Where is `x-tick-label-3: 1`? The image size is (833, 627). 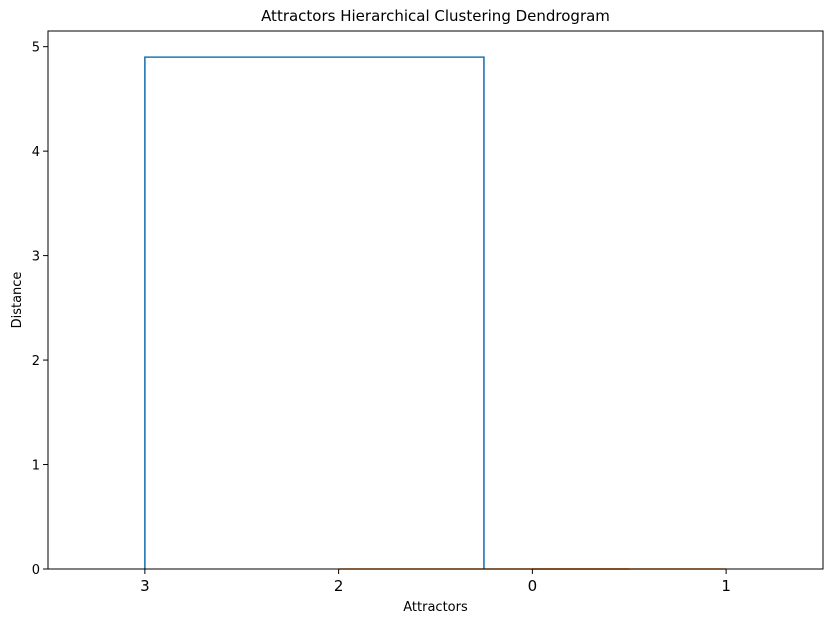
x-tick-label-3: 1 is located at coordinates (726, 586).